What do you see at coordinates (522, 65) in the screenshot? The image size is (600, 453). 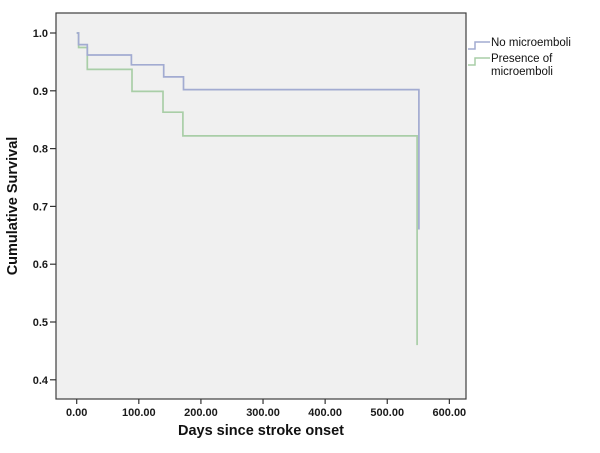 I see `legend-label-presence-of-microemboli: Presence of microemboli` at bounding box center [522, 65].